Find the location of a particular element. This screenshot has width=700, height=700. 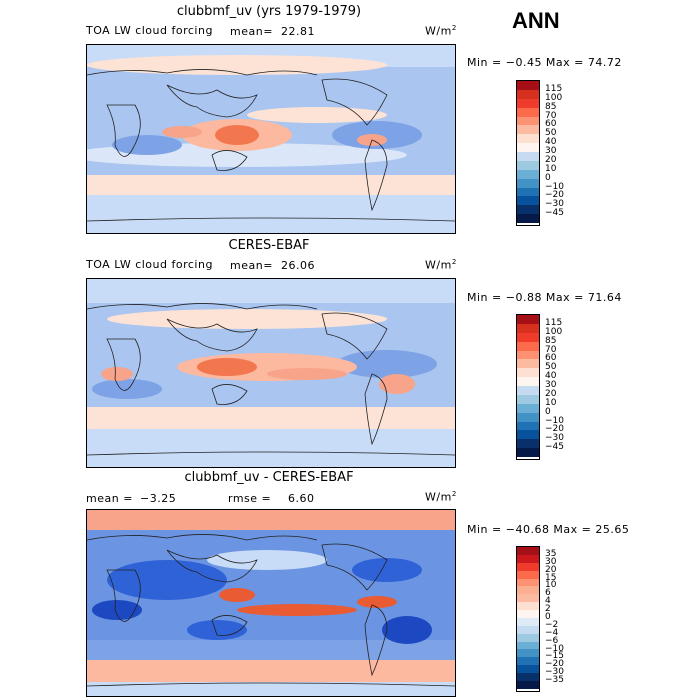

panel1-colorbar is located at coordinates (528, 153).